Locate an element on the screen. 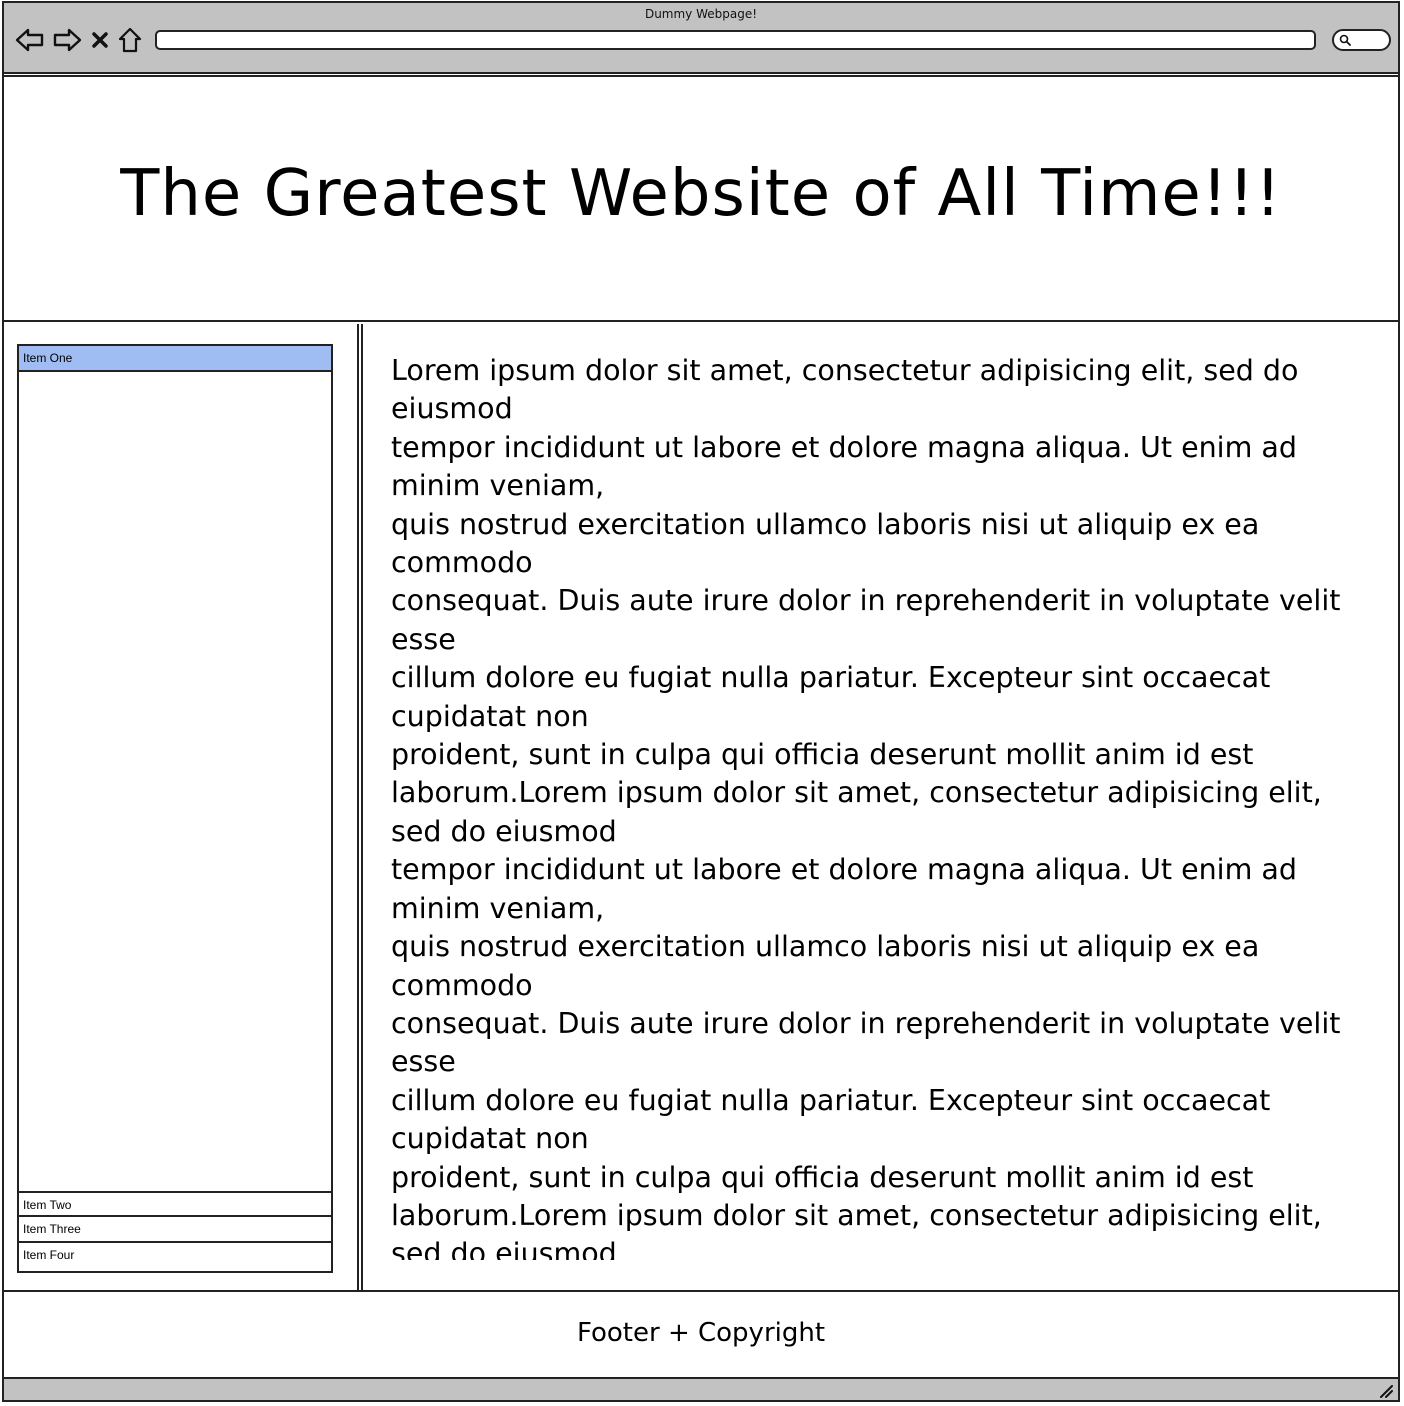 The image size is (1404, 1406). stop-button is located at coordinates (100, 40).